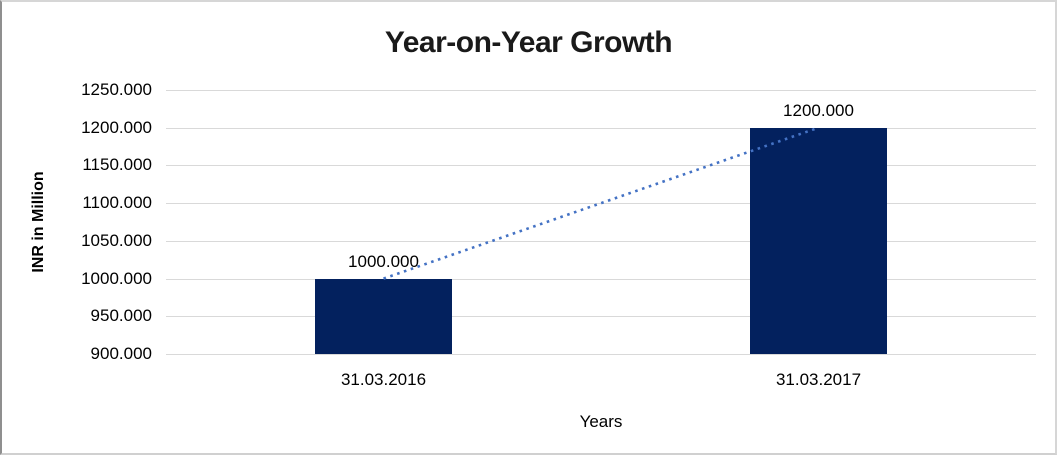  What do you see at coordinates (121, 316) in the screenshot?
I see `y-tick-label: 950.000` at bounding box center [121, 316].